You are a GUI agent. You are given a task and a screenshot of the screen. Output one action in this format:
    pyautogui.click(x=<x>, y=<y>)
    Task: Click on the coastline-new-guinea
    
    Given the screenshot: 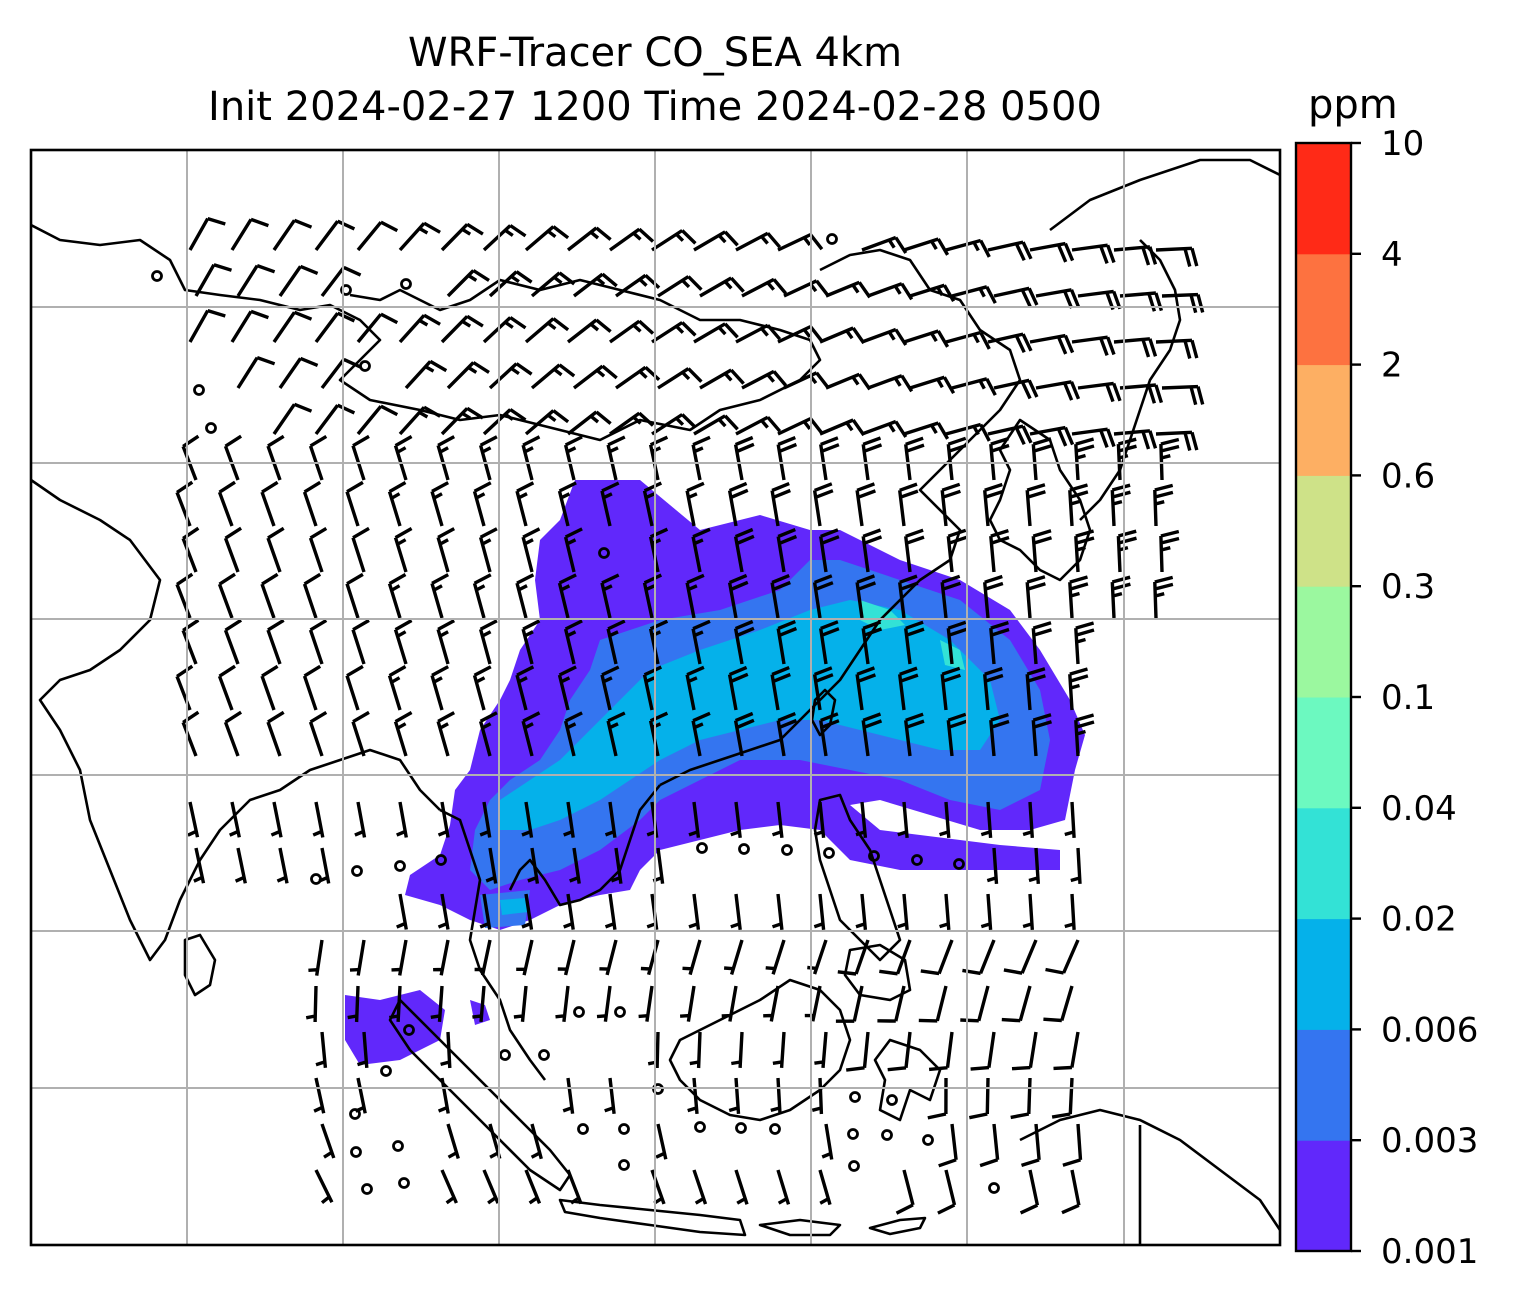 What is the action you would take?
    pyautogui.click(x=1149, y=1169)
    